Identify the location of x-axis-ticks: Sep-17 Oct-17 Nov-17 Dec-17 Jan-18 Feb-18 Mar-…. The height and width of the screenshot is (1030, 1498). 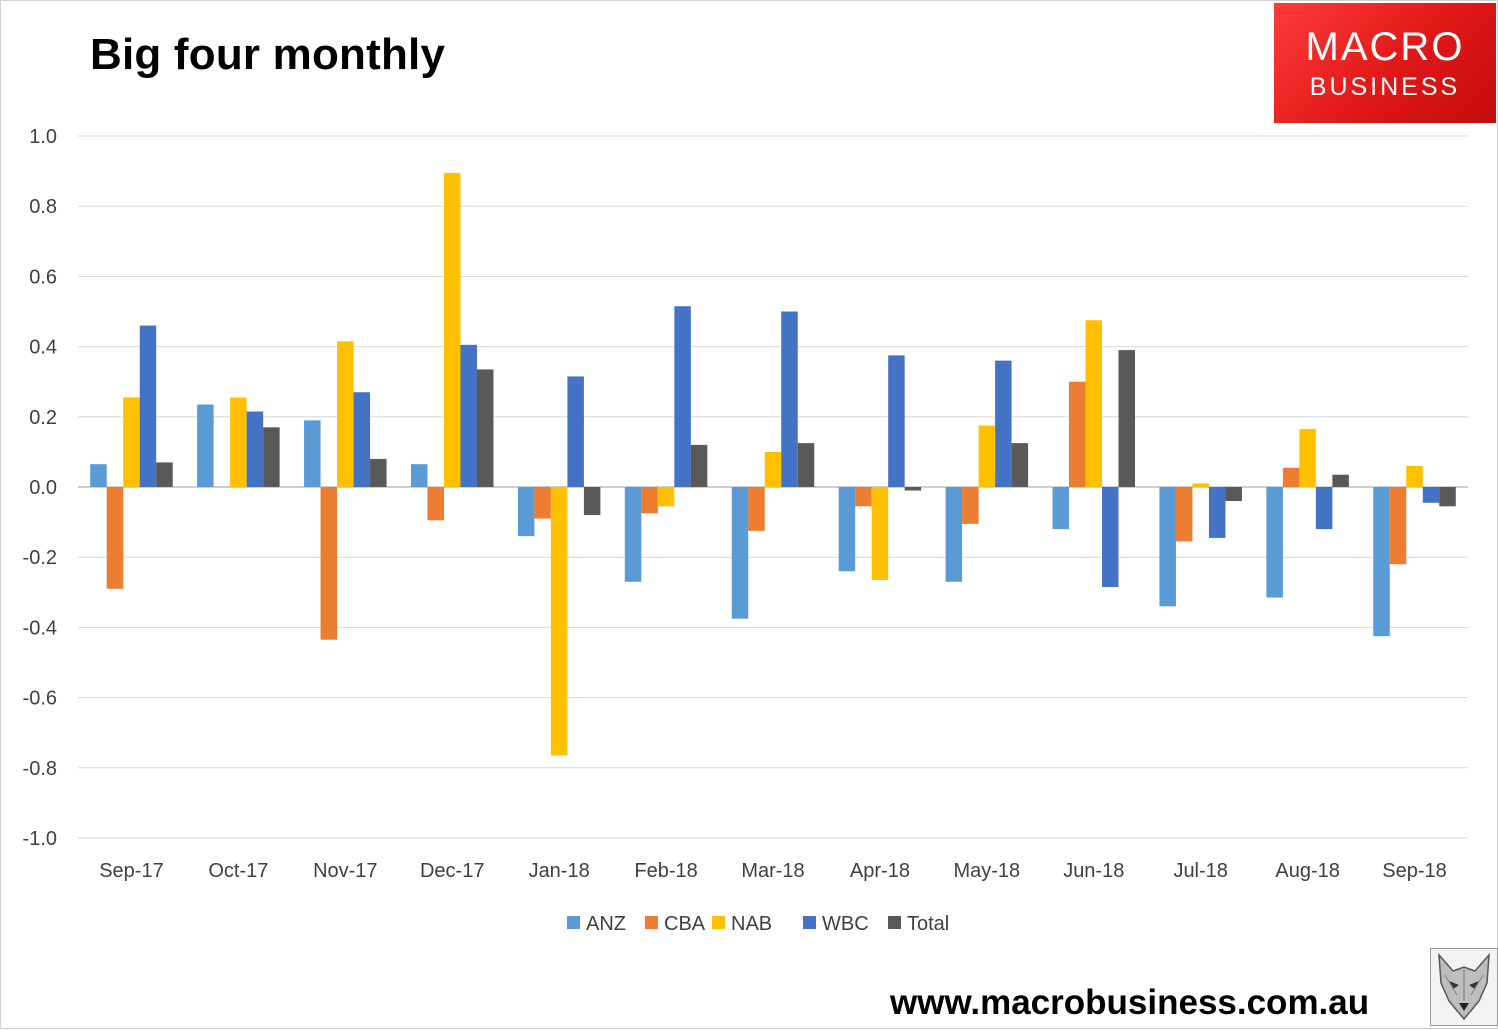
(773, 871).